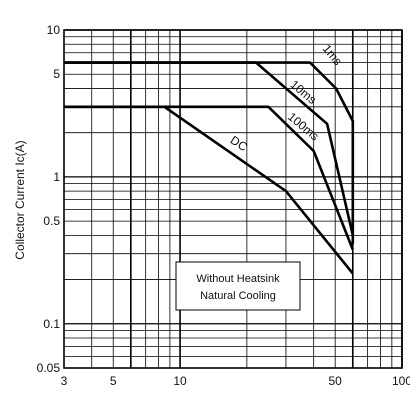 The width and height of the screenshot is (410, 394). I want to click on y-tick-label: 5, so click(56, 74).